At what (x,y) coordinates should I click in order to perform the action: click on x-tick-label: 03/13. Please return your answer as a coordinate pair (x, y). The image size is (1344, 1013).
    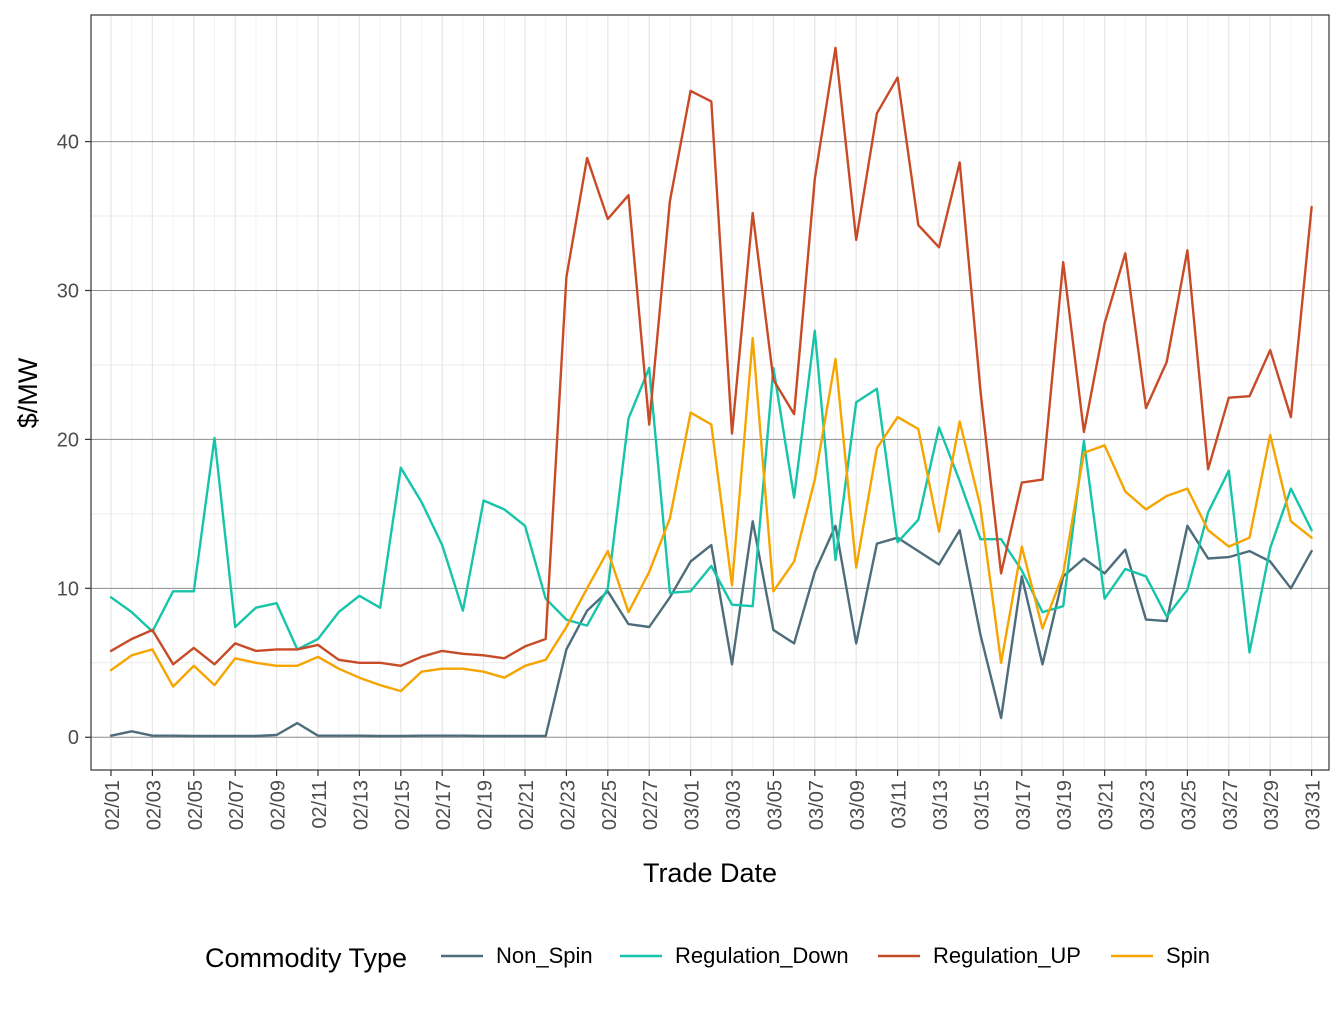
    Looking at the image, I should click on (941, 805).